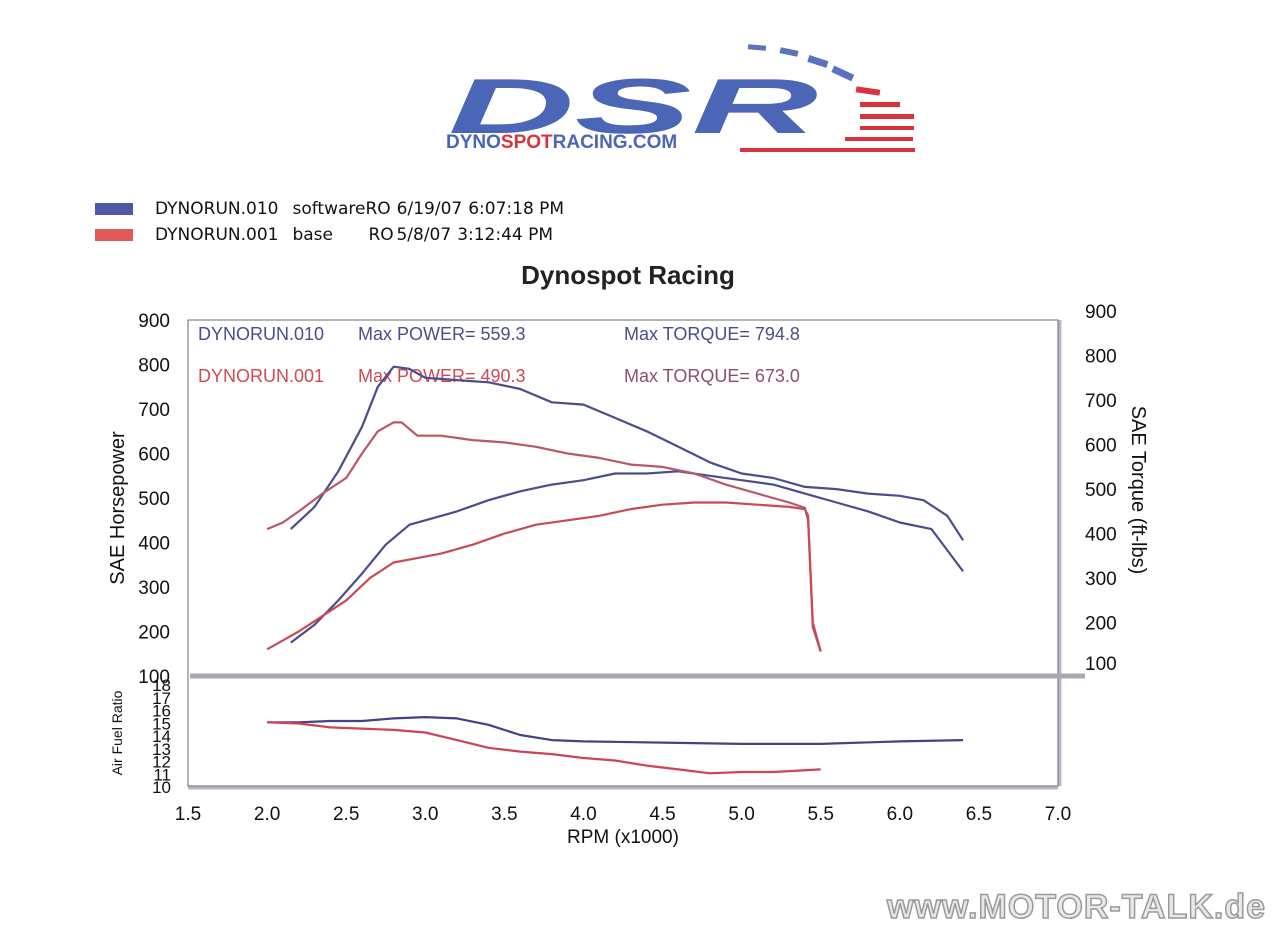 The width and height of the screenshot is (1280, 931). Describe the element at coordinates (712, 334) in the screenshot. I see `max-torque-annotation: Max TORQUE= 794.8` at that location.